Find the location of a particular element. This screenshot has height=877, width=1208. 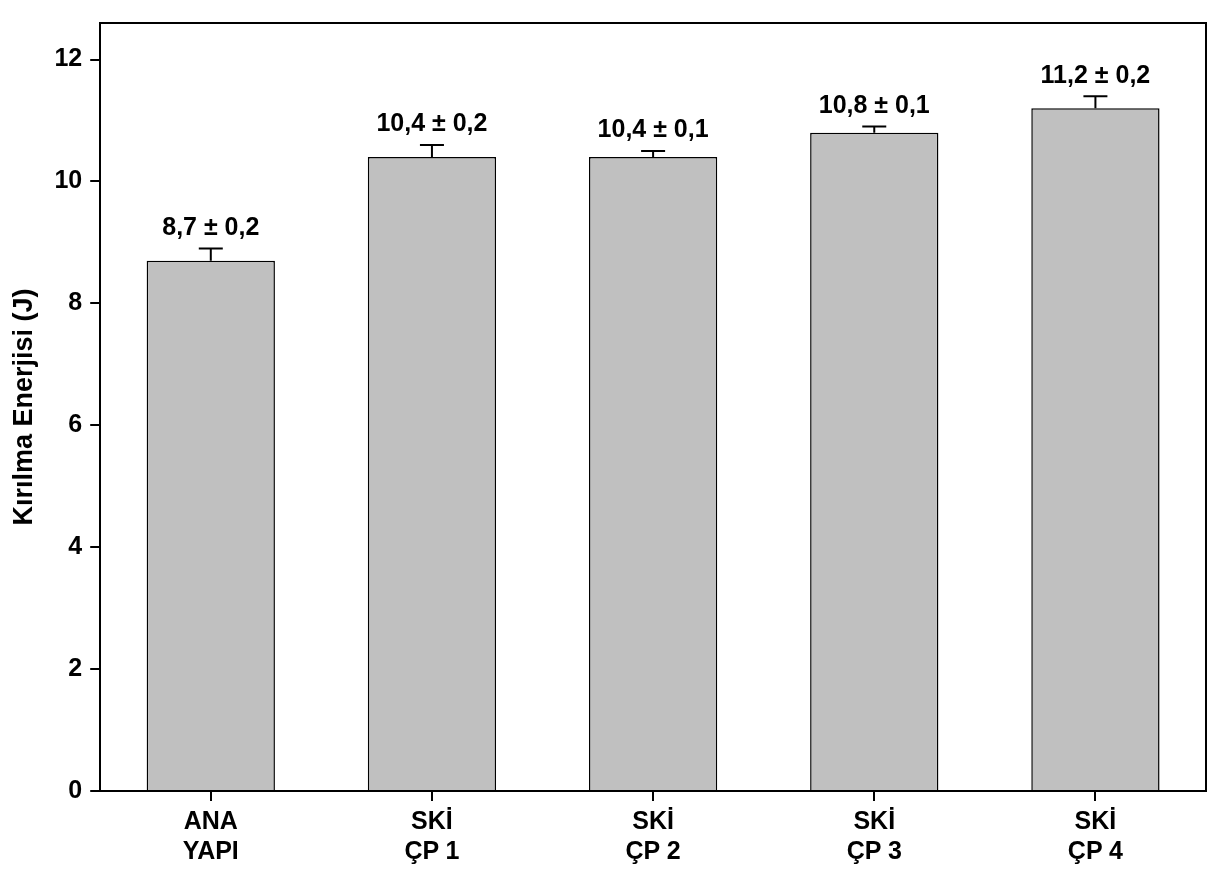

data-label: 10,8 ± 0,1 is located at coordinates (874, 104).